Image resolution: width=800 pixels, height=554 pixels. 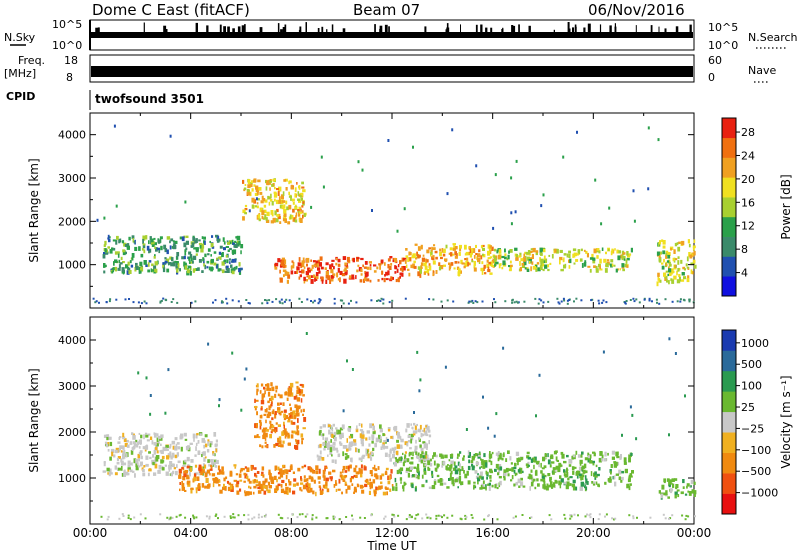 I want to click on time-axis: 00:00 04:00 08:00 12:00 16:00 20:00 00:00, so click(x=392, y=533).